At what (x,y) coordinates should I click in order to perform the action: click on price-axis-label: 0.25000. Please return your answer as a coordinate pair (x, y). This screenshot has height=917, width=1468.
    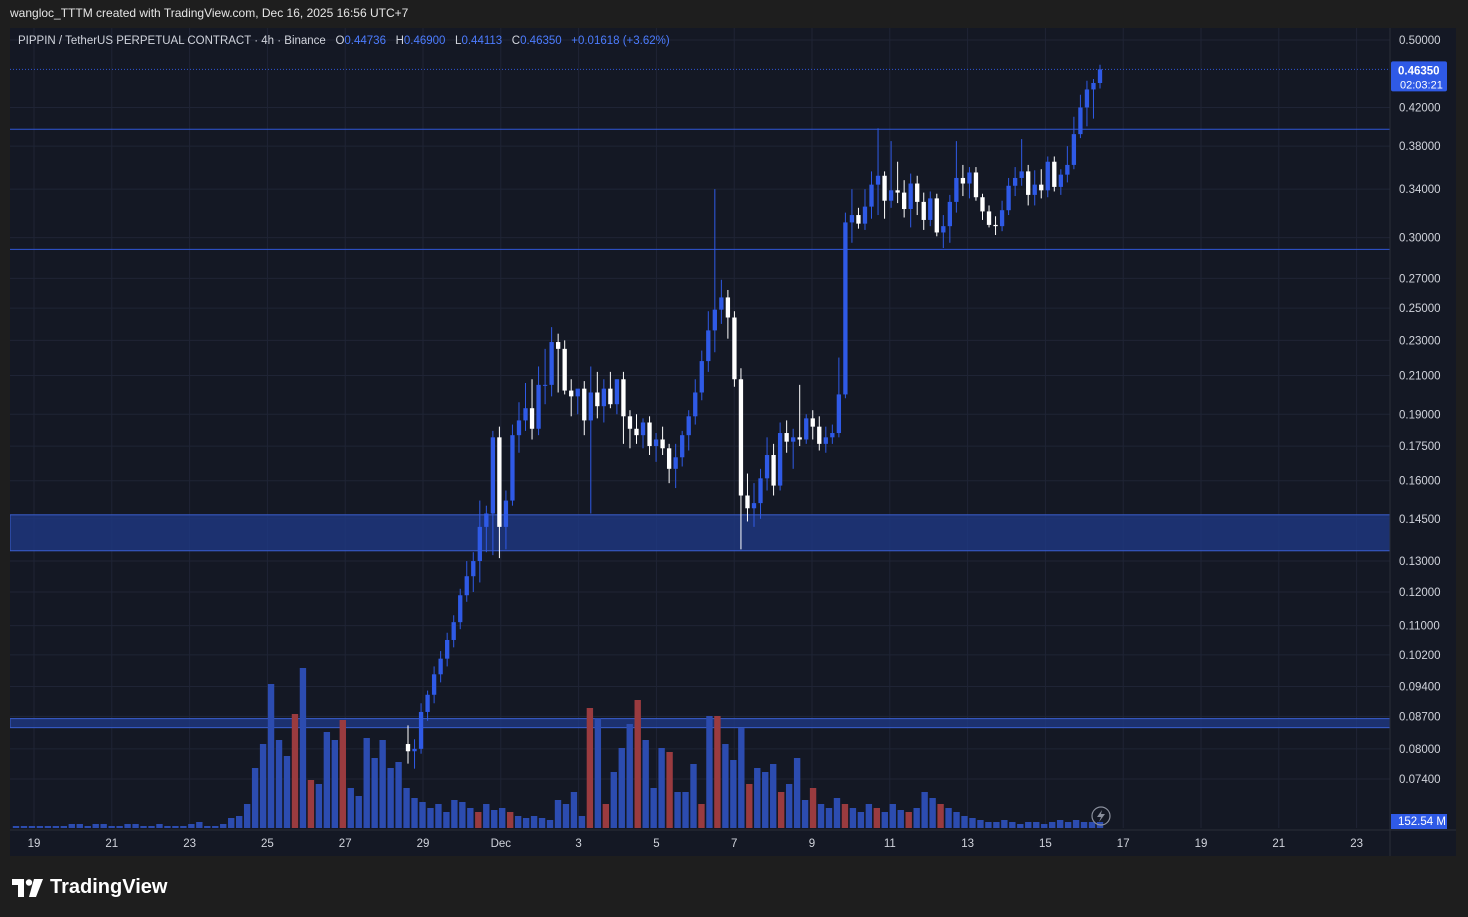
    Looking at the image, I should click on (1420, 309).